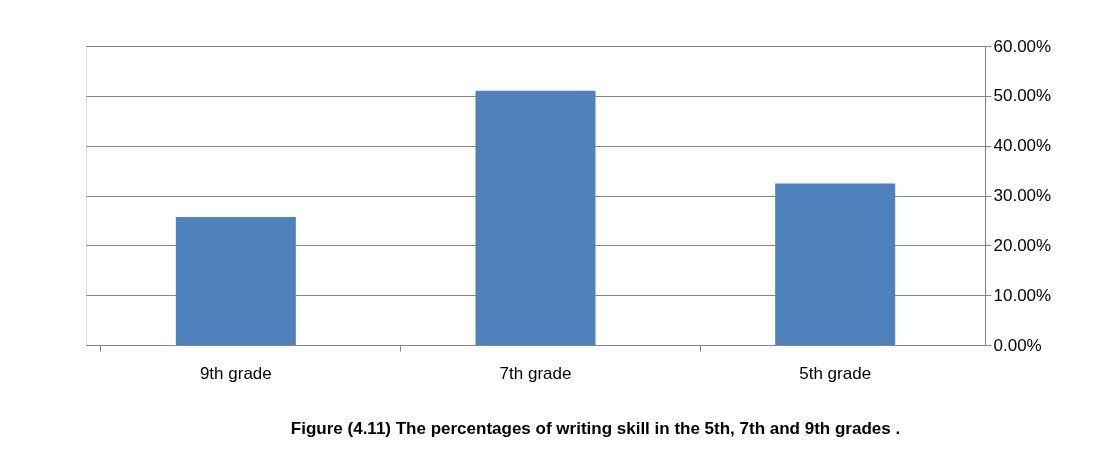  What do you see at coordinates (1022, 195) in the screenshot?
I see `y-tick-label: 30.00%` at bounding box center [1022, 195].